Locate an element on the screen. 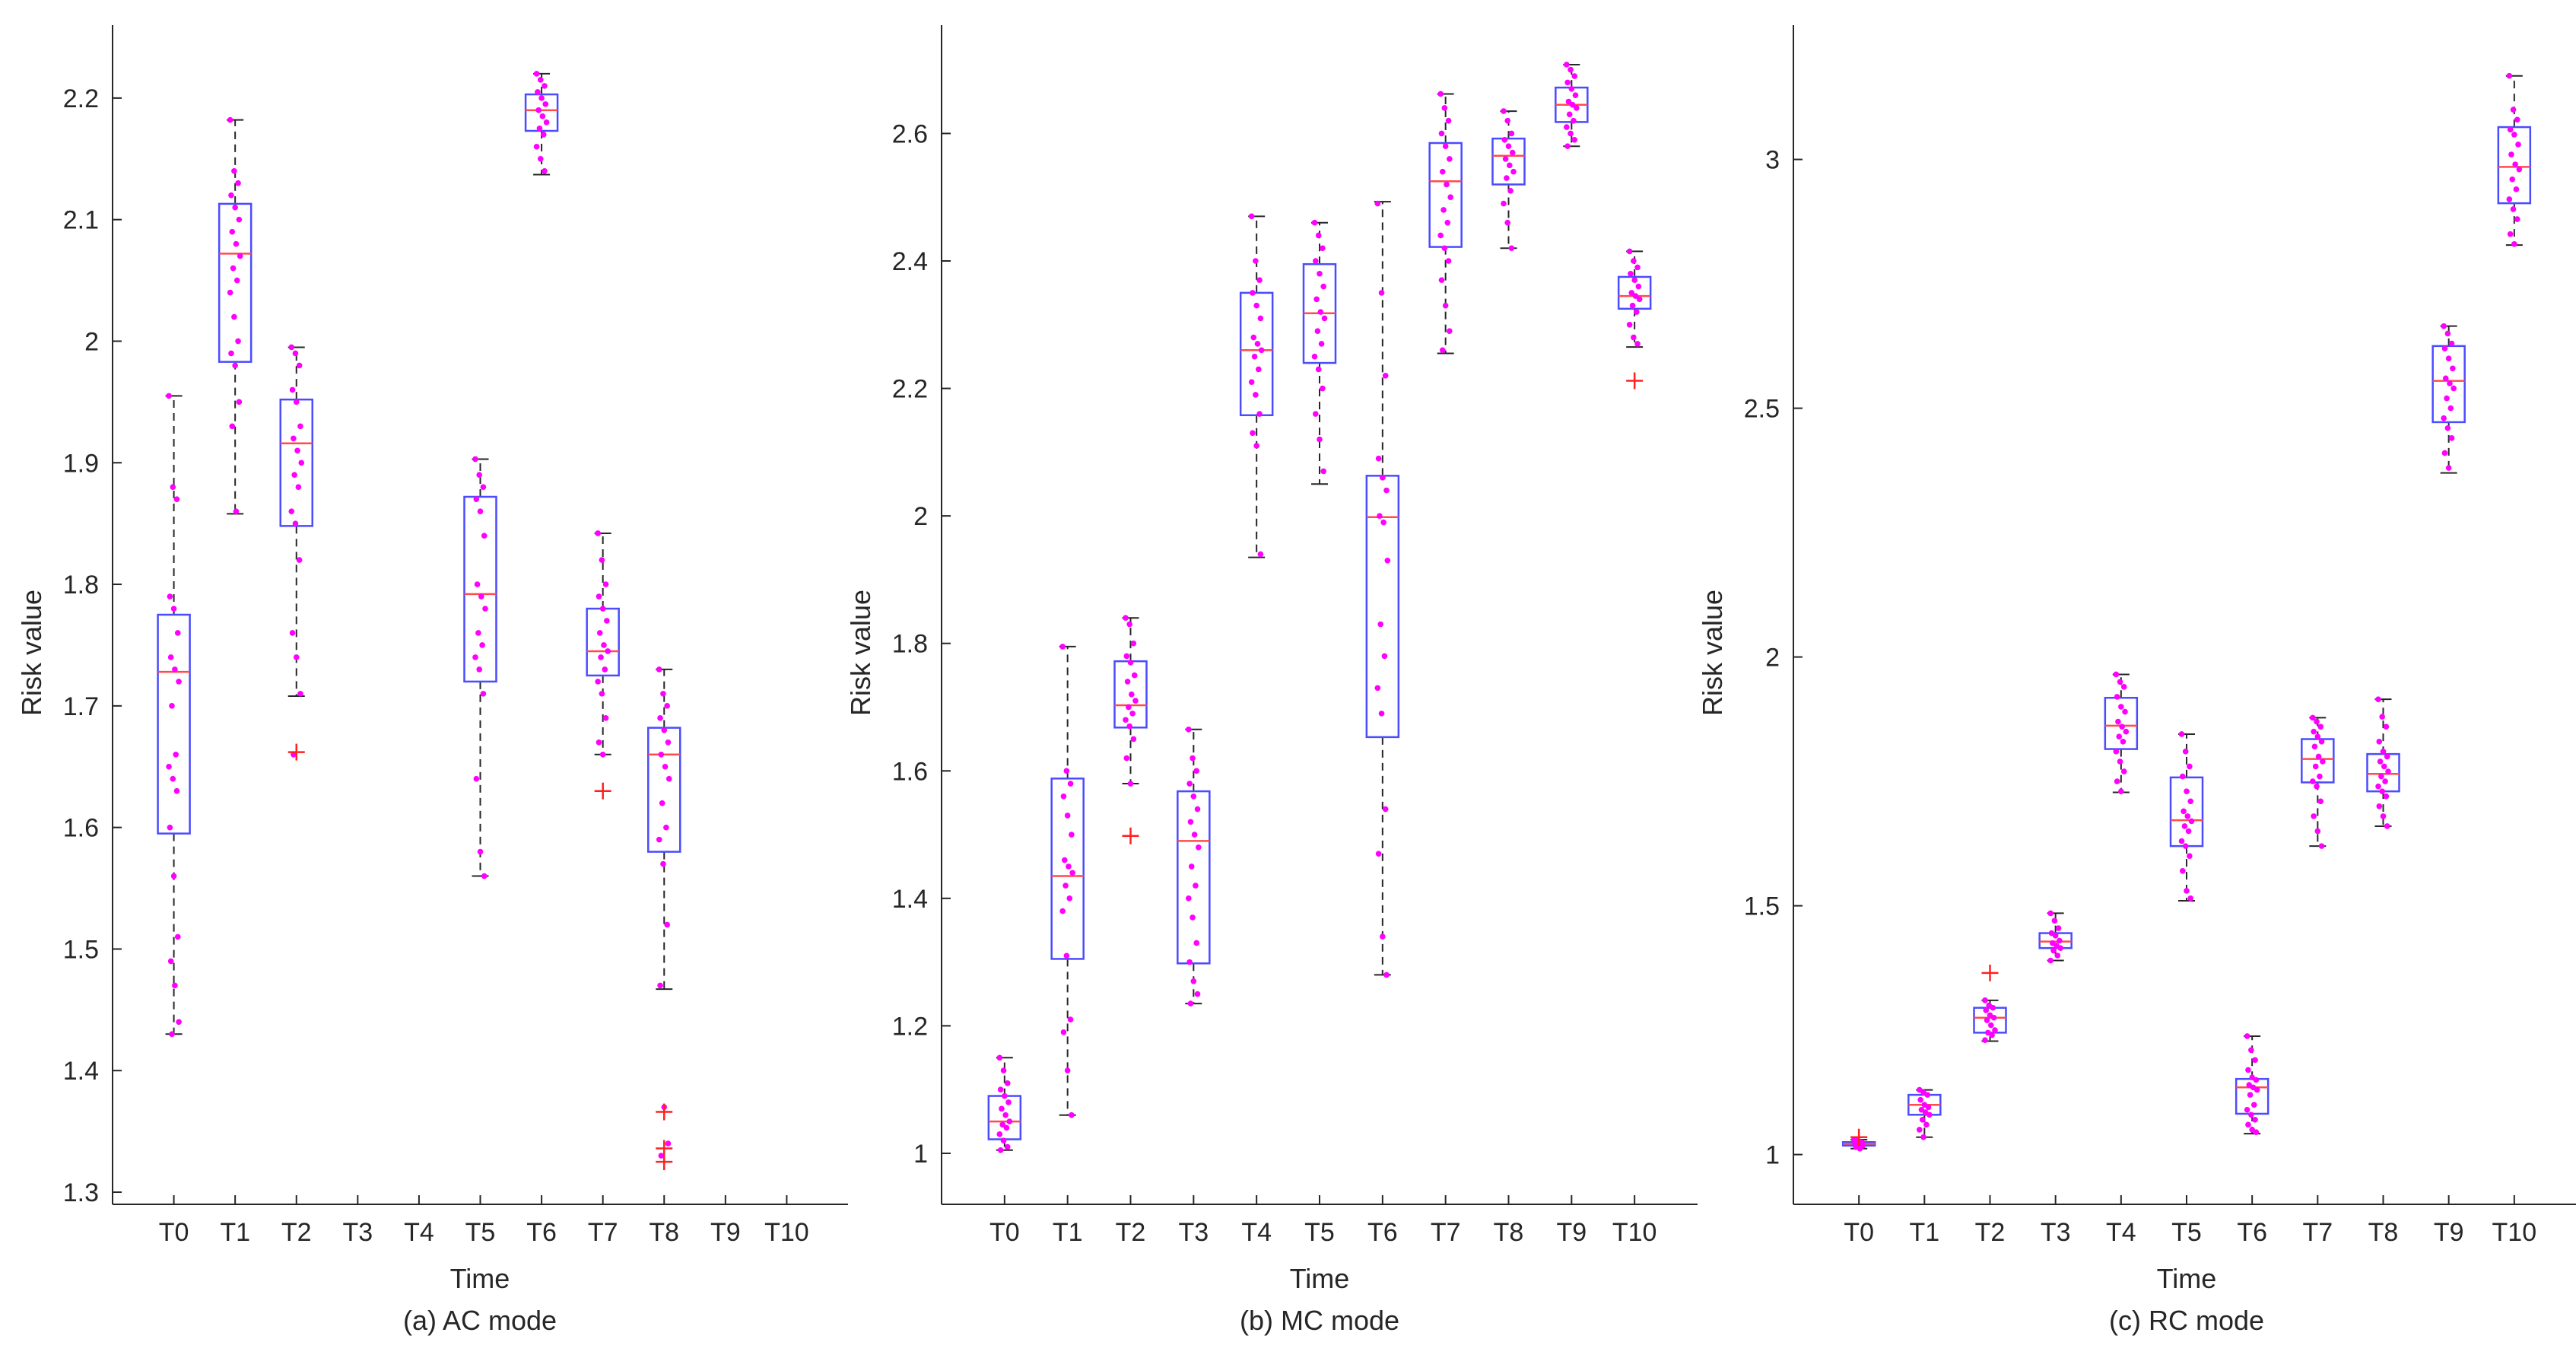  x-tick-label: T4 is located at coordinates (1256, 1232).